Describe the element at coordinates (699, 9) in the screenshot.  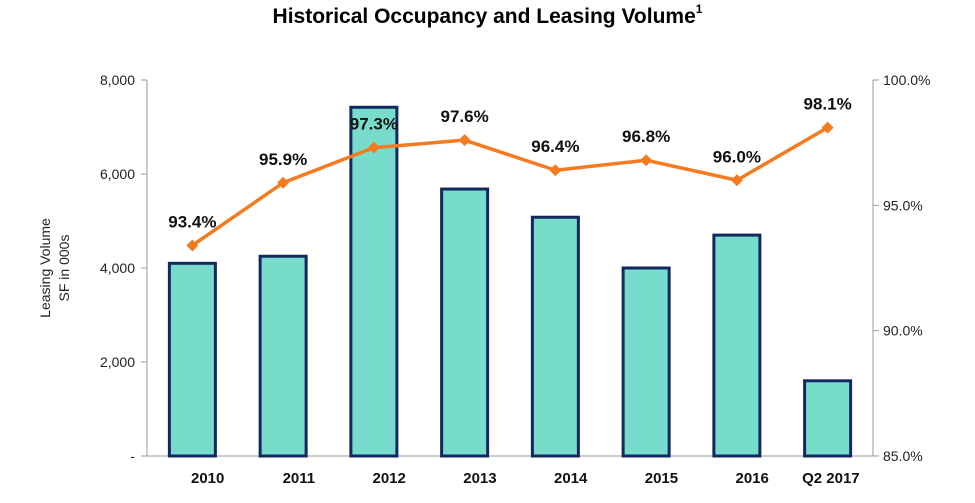
I see `chart-title-footnote: 1` at that location.